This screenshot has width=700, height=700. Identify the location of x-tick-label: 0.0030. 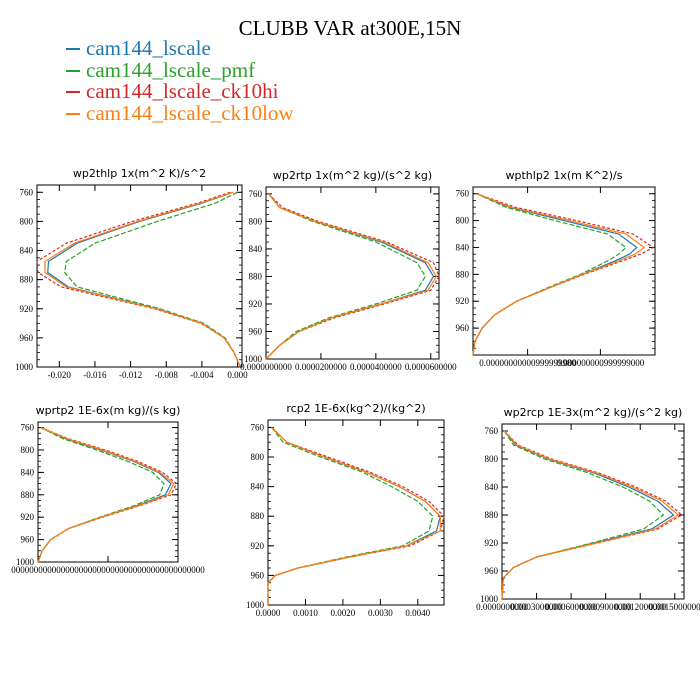
(380, 613).